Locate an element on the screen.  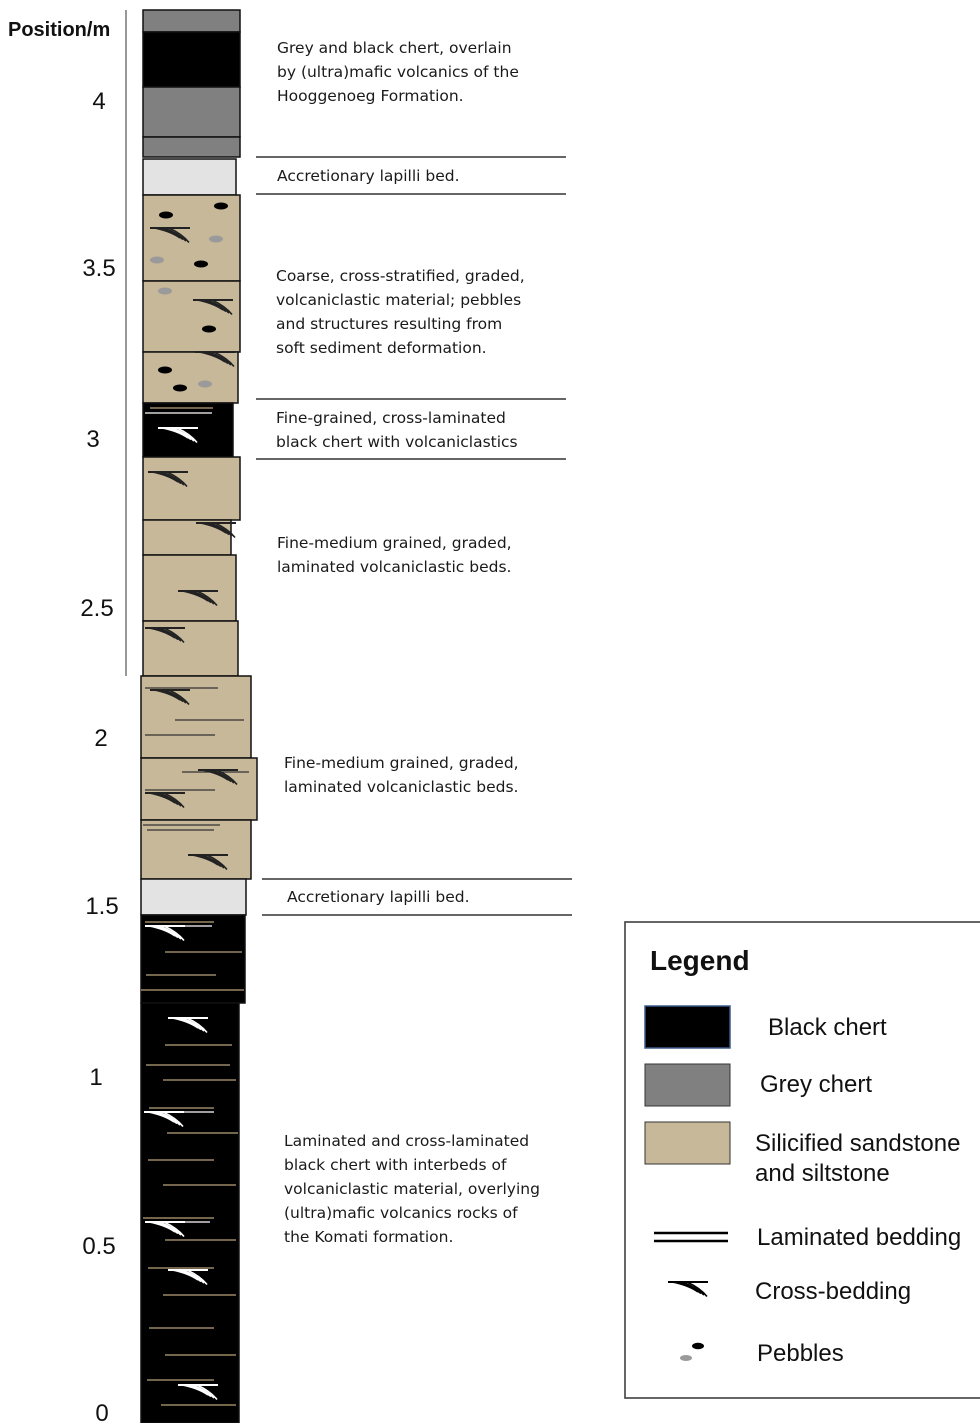
pebbles-icon is located at coordinates (692, 1351).